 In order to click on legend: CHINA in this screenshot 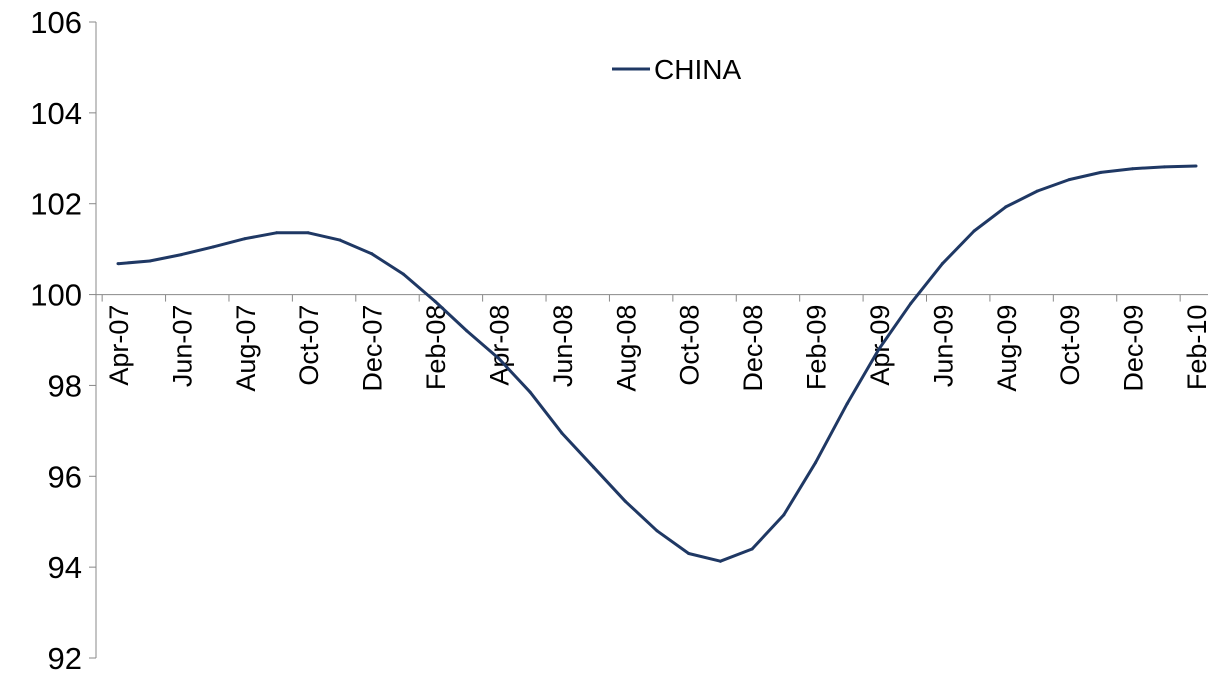, I will do `click(676, 69)`.